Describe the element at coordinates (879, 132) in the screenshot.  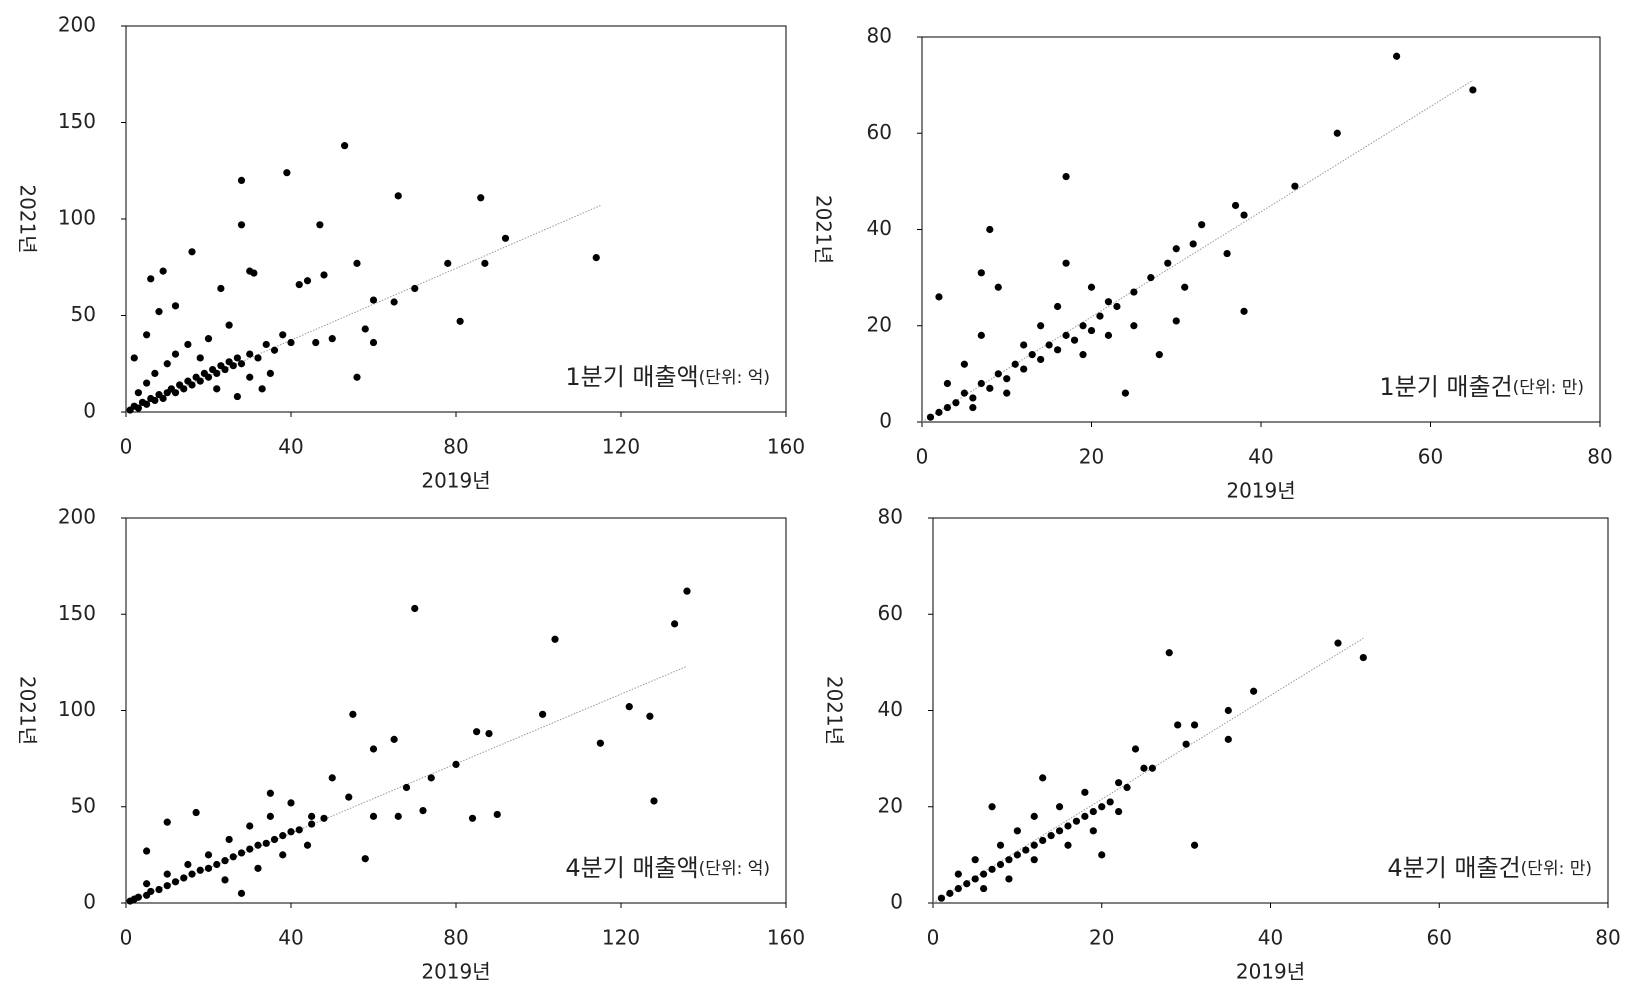
I see `y-tick-label: 60` at that location.